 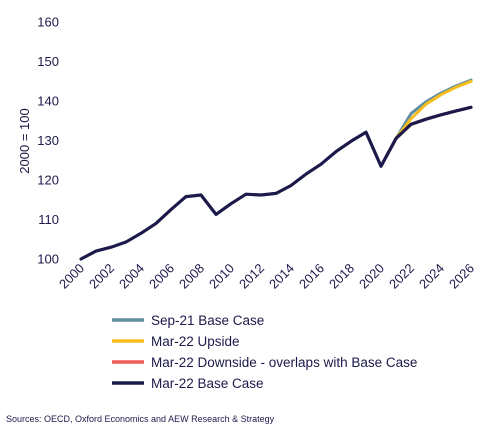 I want to click on y-tick-label: 120, so click(x=48, y=180).